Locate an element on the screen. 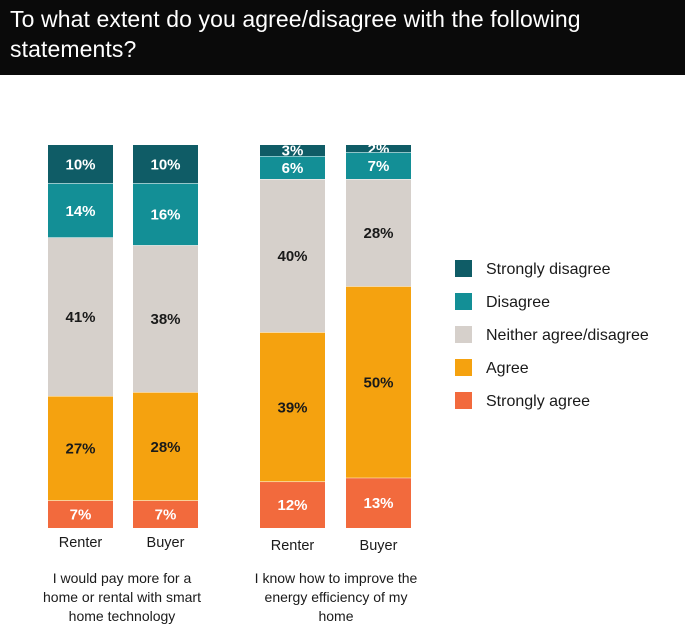 This screenshot has height=640, width=685. data-label: 39% is located at coordinates (292, 407).